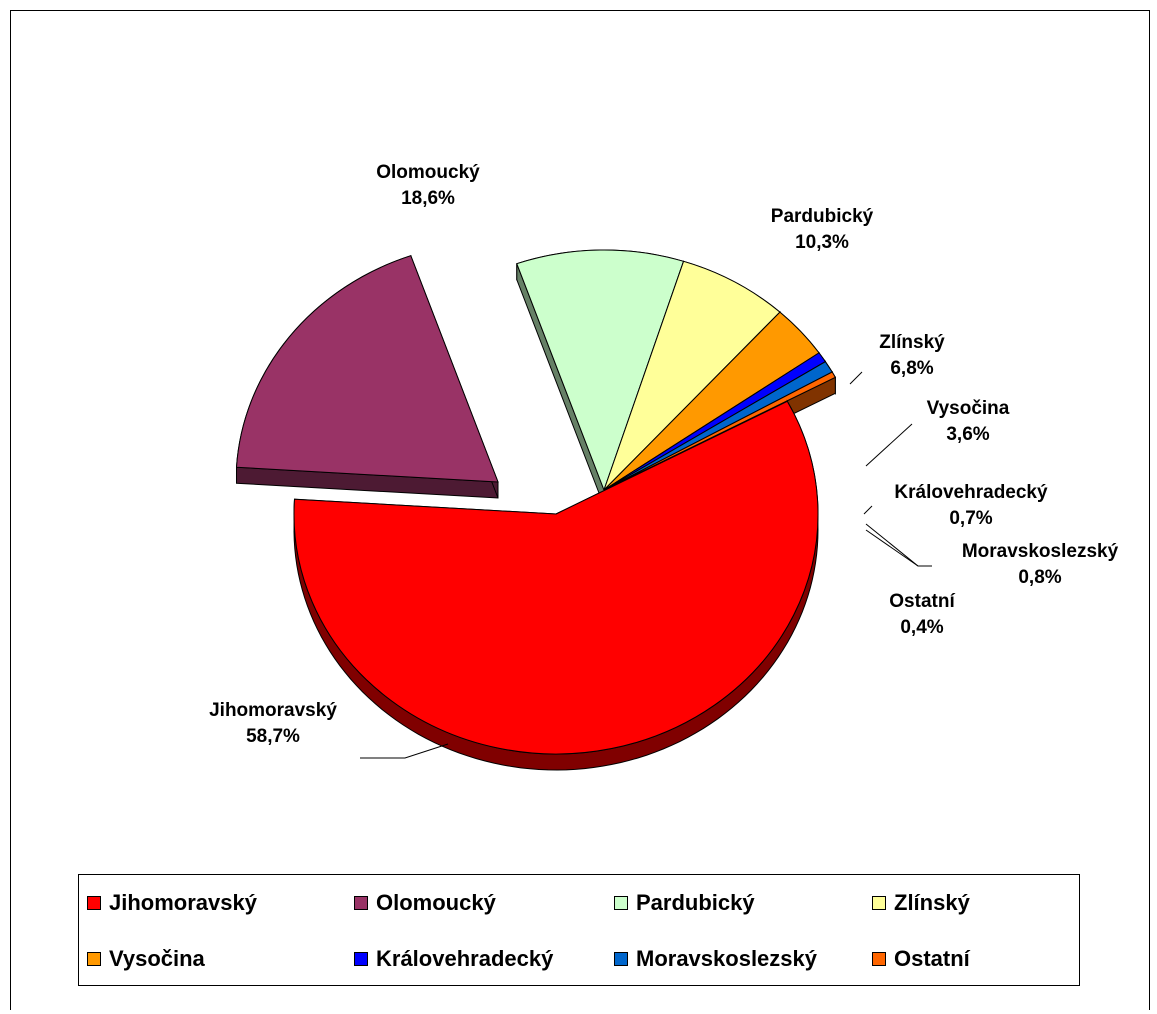 The height and width of the screenshot is (1014, 1157). What do you see at coordinates (1040, 551) in the screenshot?
I see `data-label-name: Moravskoslezský` at bounding box center [1040, 551].